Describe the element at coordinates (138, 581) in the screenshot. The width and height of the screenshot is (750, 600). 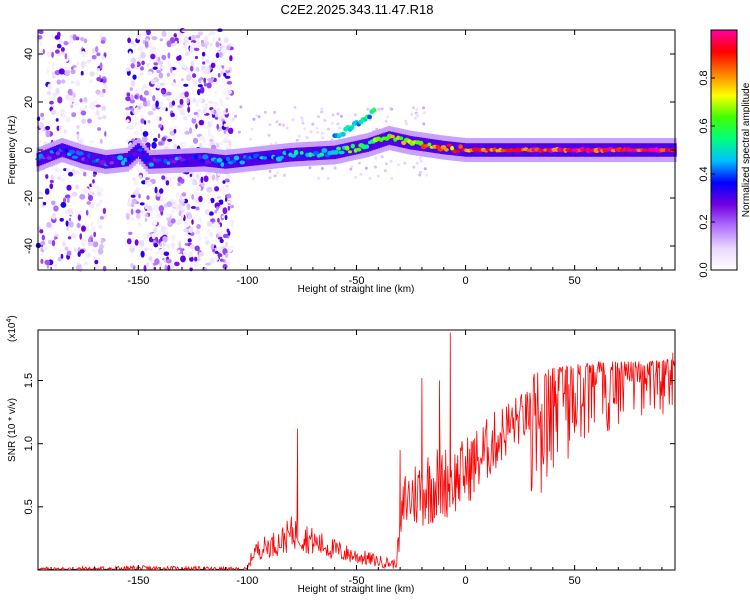
I see `snr-xtick-label: -150` at that location.